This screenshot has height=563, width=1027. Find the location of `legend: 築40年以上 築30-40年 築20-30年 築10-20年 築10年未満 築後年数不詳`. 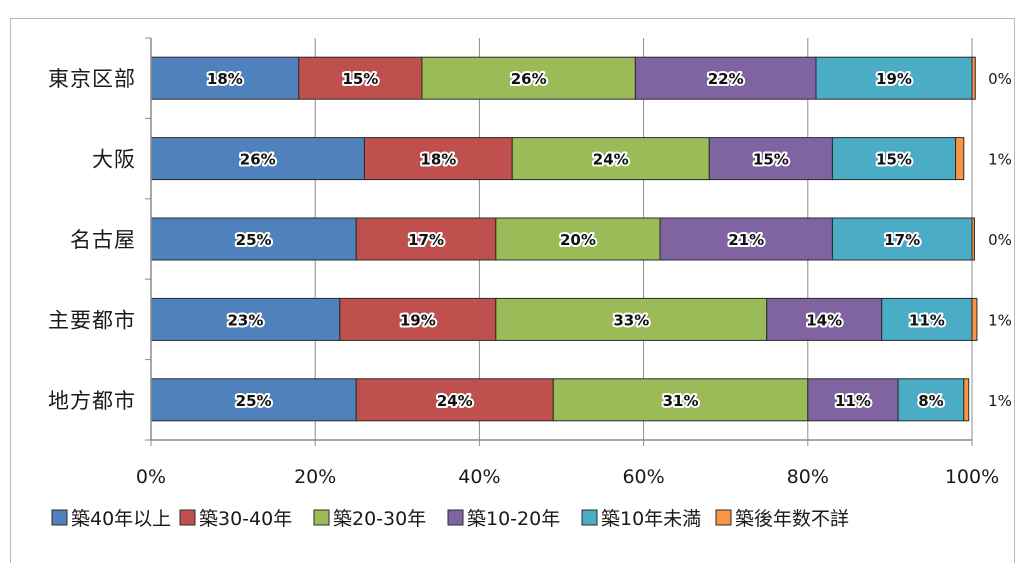

legend: 築40年以上 築30-40年 築20-30年 築10-20年 築10年未満 築後年数不詳 is located at coordinates (450, 519).